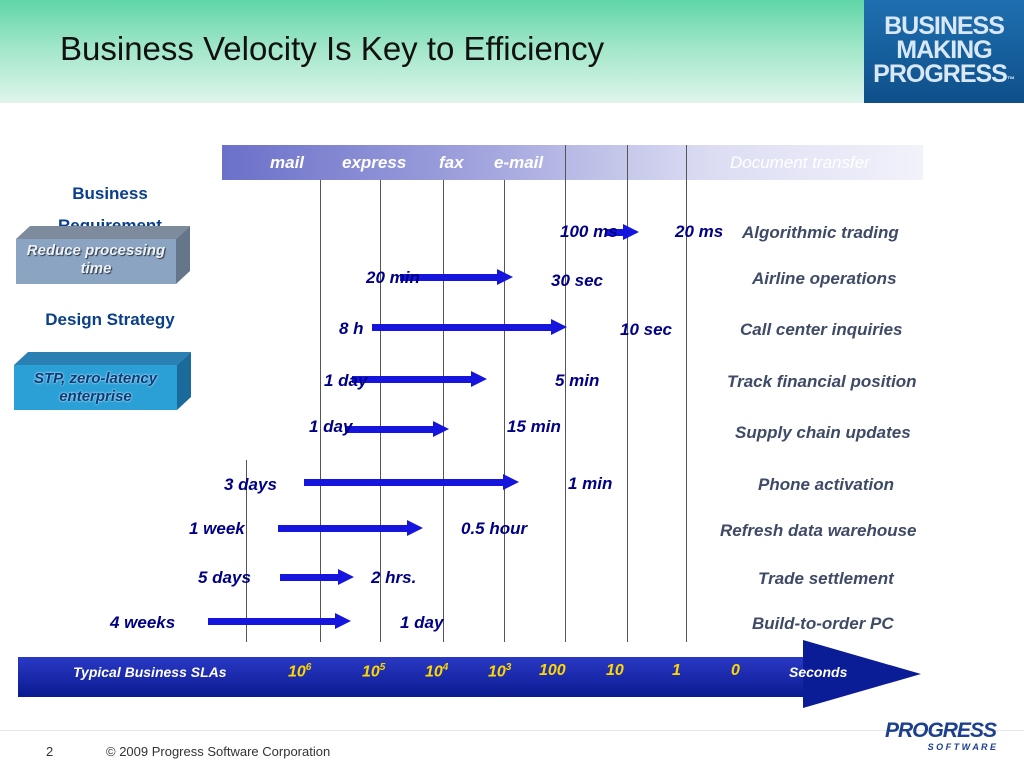  What do you see at coordinates (944, 26) in the screenshot?
I see `logo-line-1: BUSINESS` at bounding box center [944, 26].